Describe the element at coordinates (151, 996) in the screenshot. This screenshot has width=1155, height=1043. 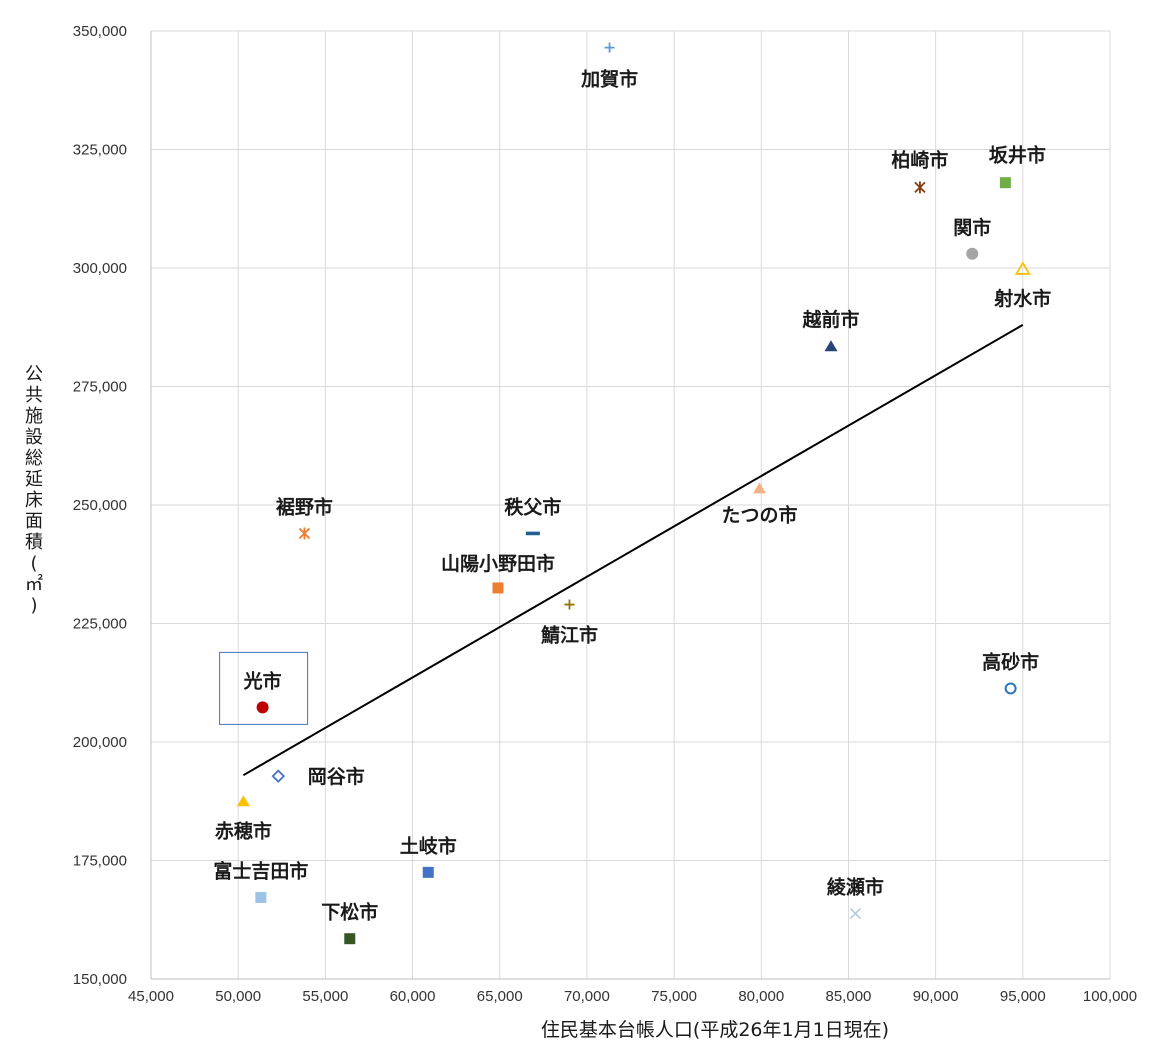
I see `x-tick-label: 45,000` at that location.